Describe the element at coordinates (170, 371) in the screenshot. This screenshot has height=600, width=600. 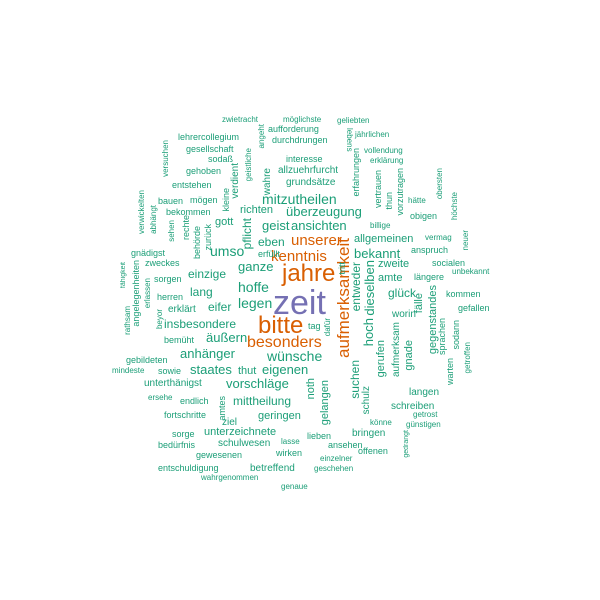
I see `word-sowie: sowie` at that location.